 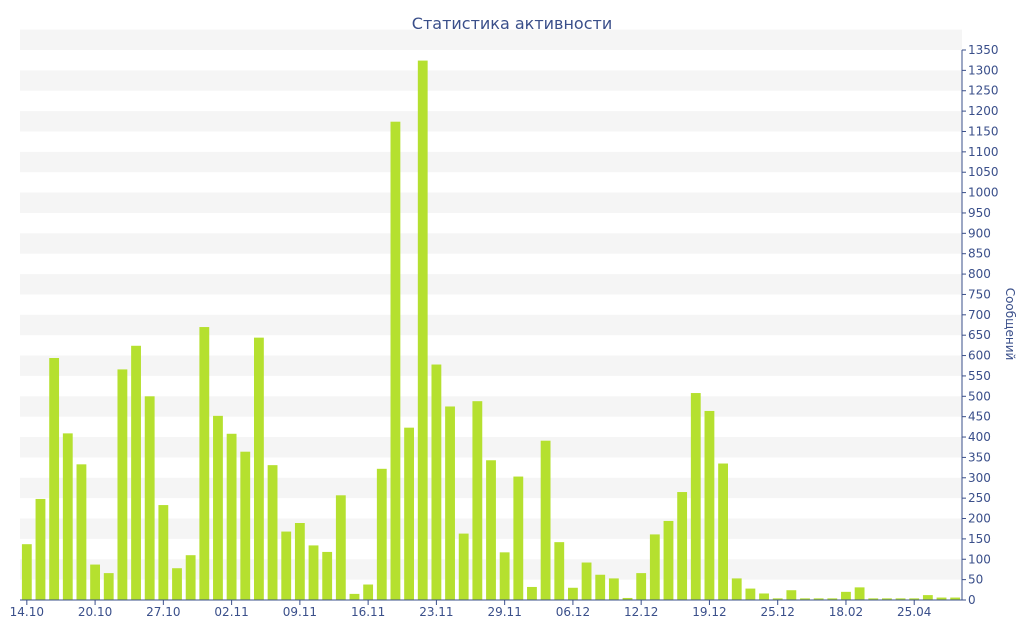 I want to click on y-tick-label: 950, so click(x=979, y=213).